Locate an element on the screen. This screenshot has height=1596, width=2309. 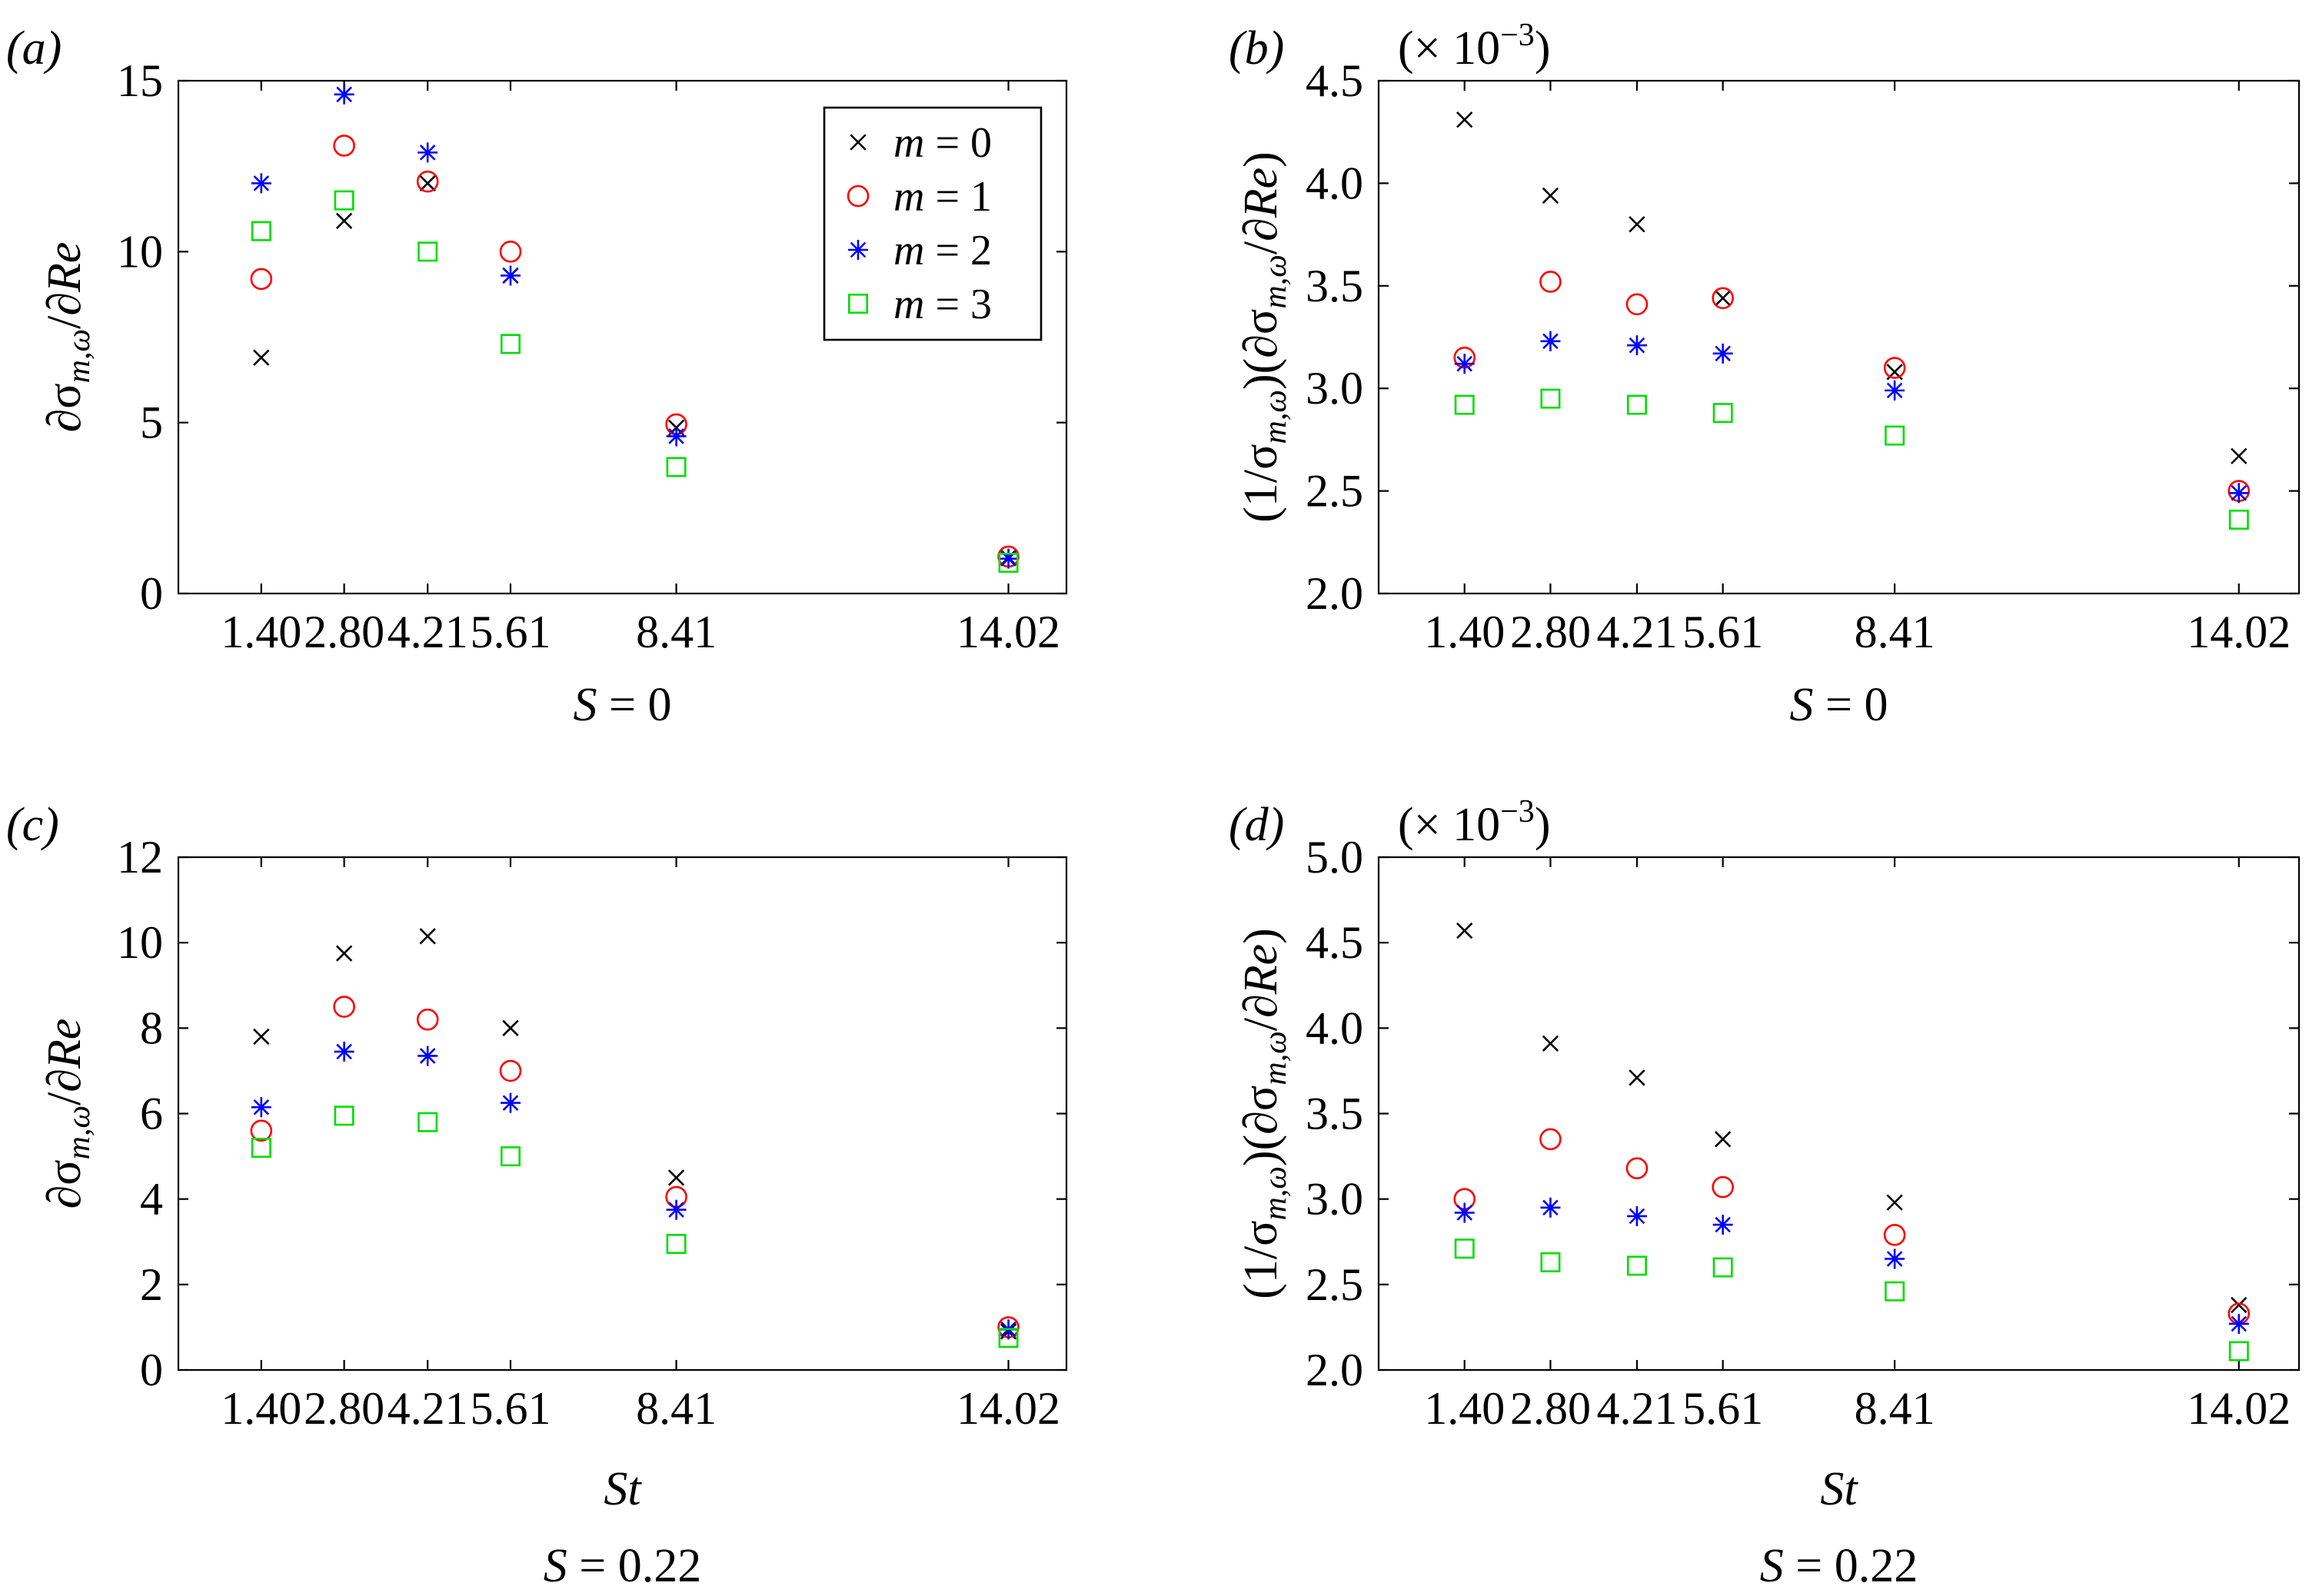
x-tick-label: 5.61 is located at coordinates (511, 632).